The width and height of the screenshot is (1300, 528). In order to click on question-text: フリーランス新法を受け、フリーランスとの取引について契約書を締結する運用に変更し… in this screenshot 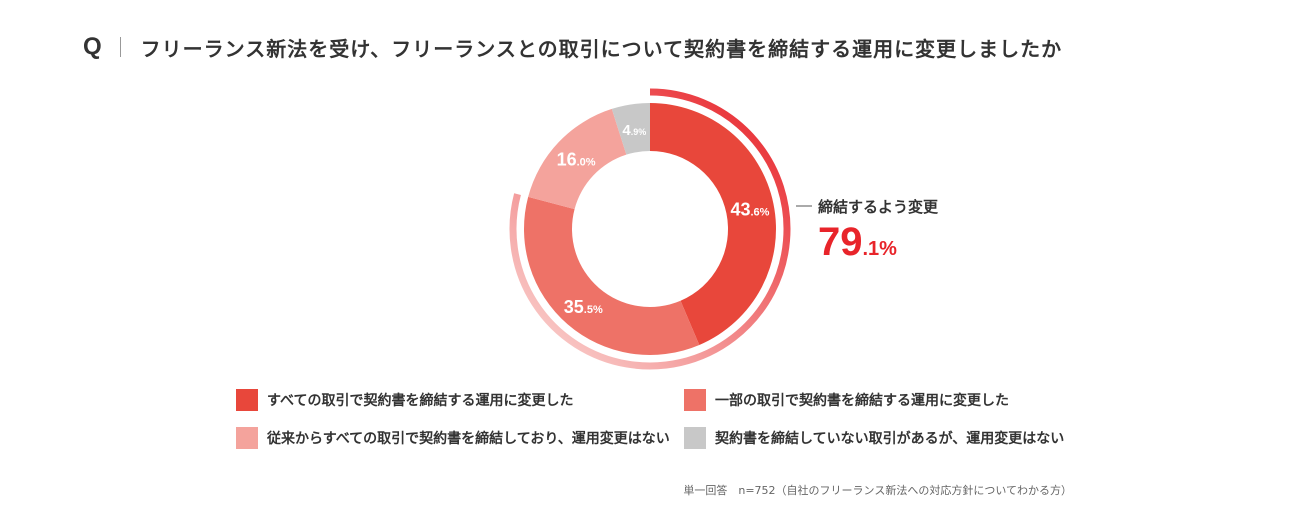, I will do `click(601, 48)`.